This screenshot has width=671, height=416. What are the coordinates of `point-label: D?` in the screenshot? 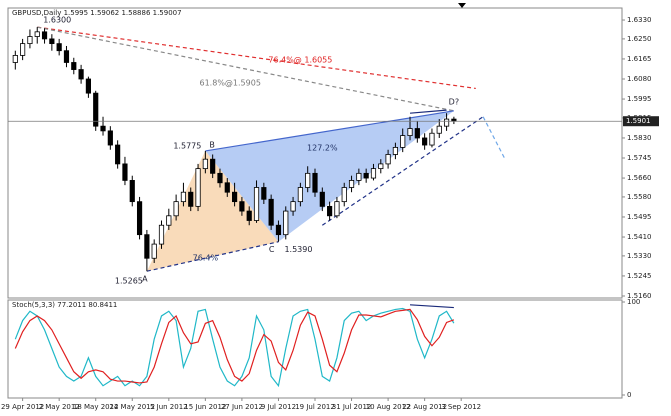 It's located at (454, 101).